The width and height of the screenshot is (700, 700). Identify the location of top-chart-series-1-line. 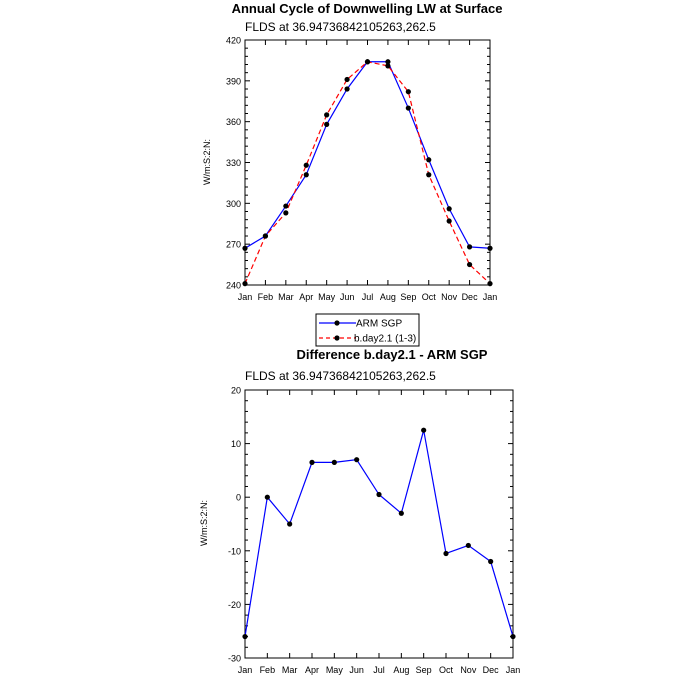
(367, 173).